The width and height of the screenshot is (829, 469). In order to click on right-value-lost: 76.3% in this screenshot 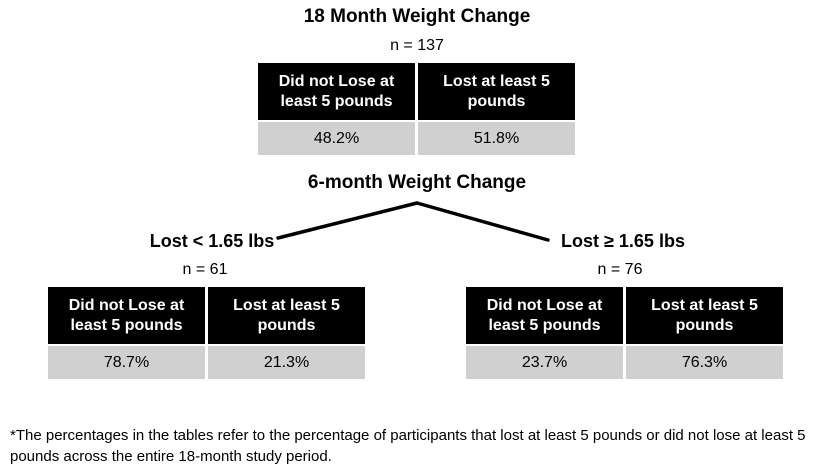, I will do `click(704, 362)`.